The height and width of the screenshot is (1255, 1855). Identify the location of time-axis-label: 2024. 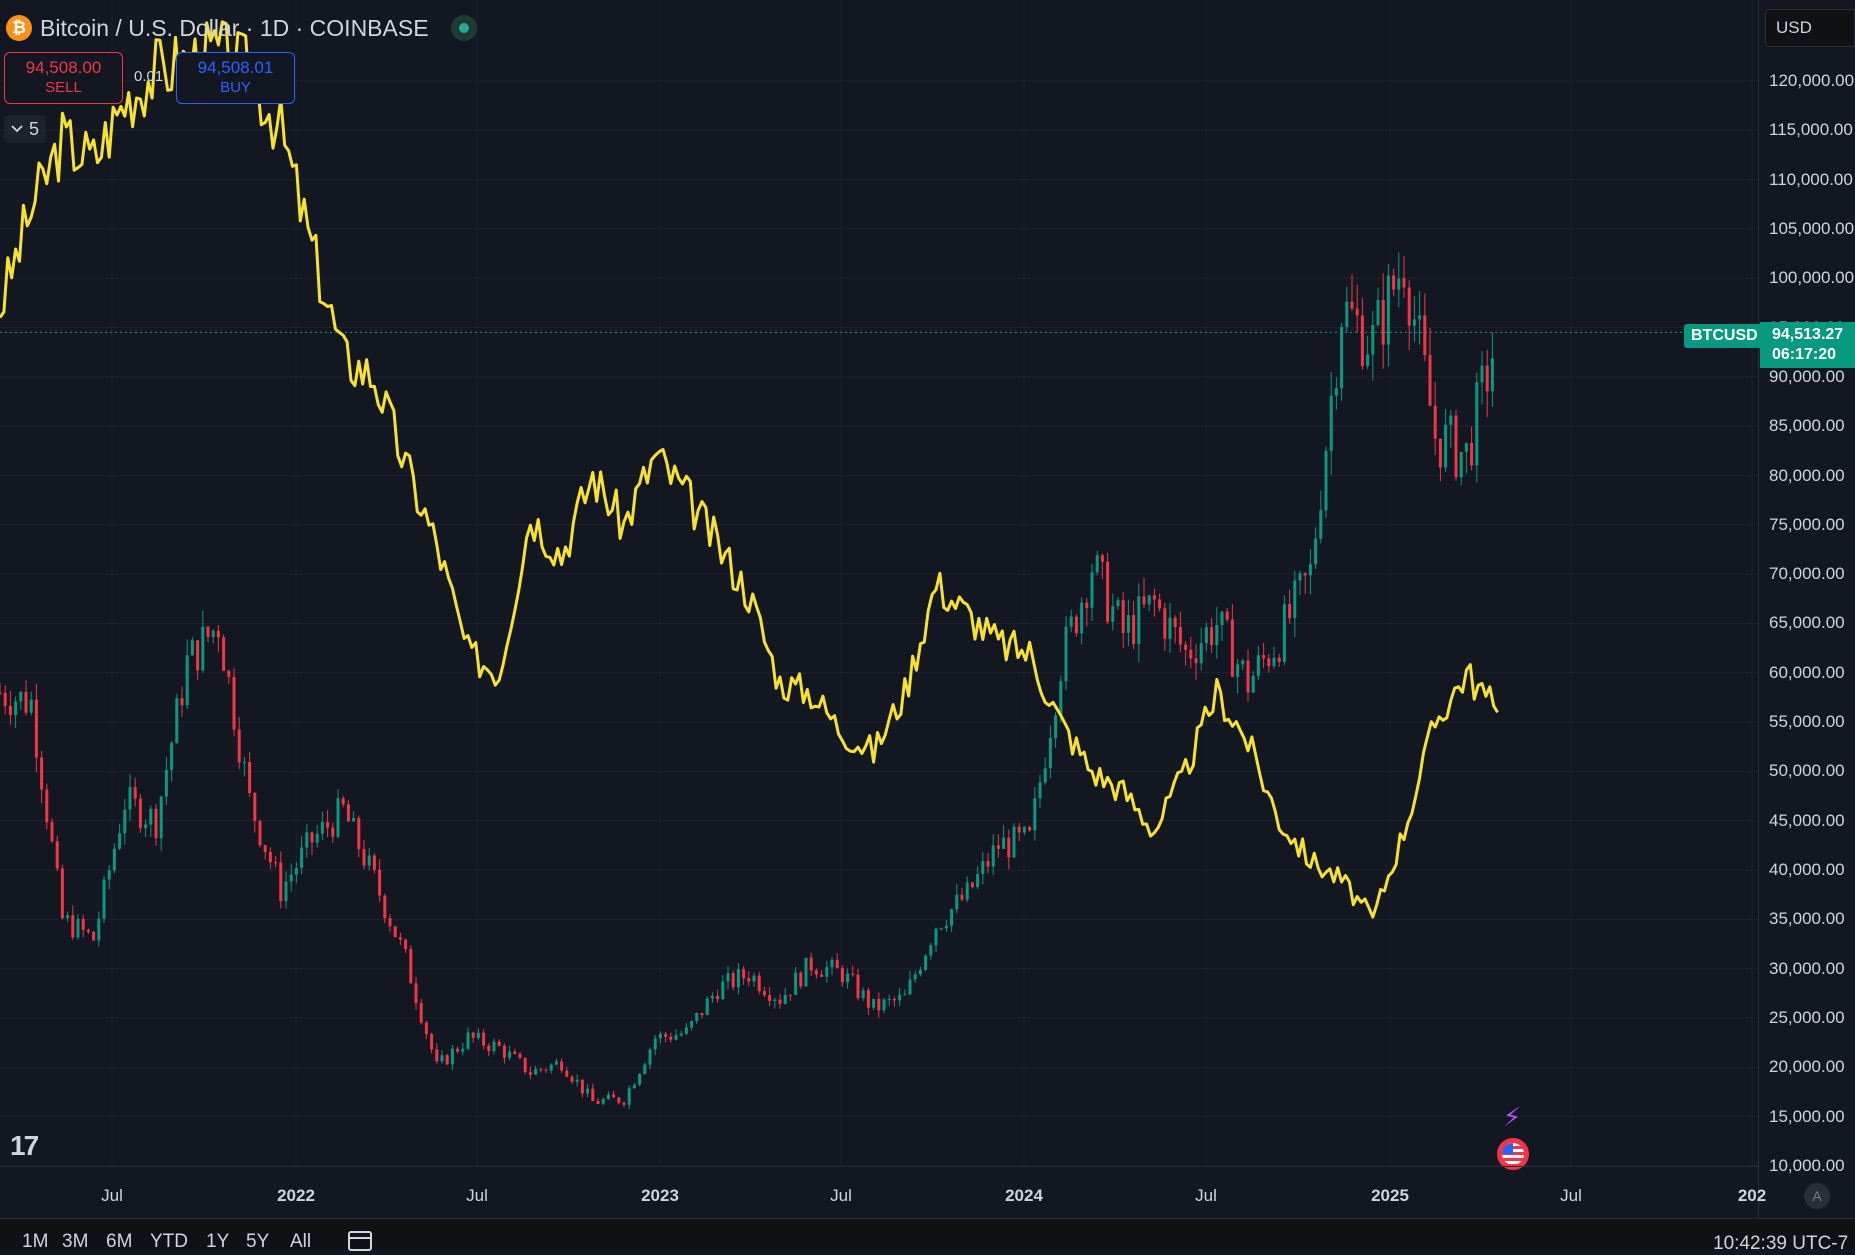
(1024, 1195).